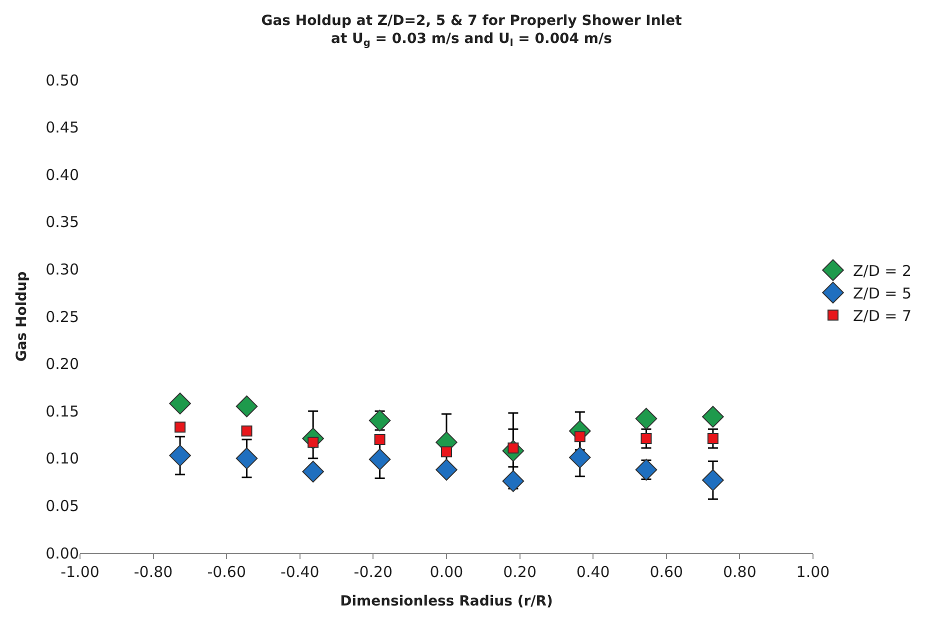 This screenshot has width=943, height=623. I want to click on y-tick-label: 0.20, so click(62, 364).